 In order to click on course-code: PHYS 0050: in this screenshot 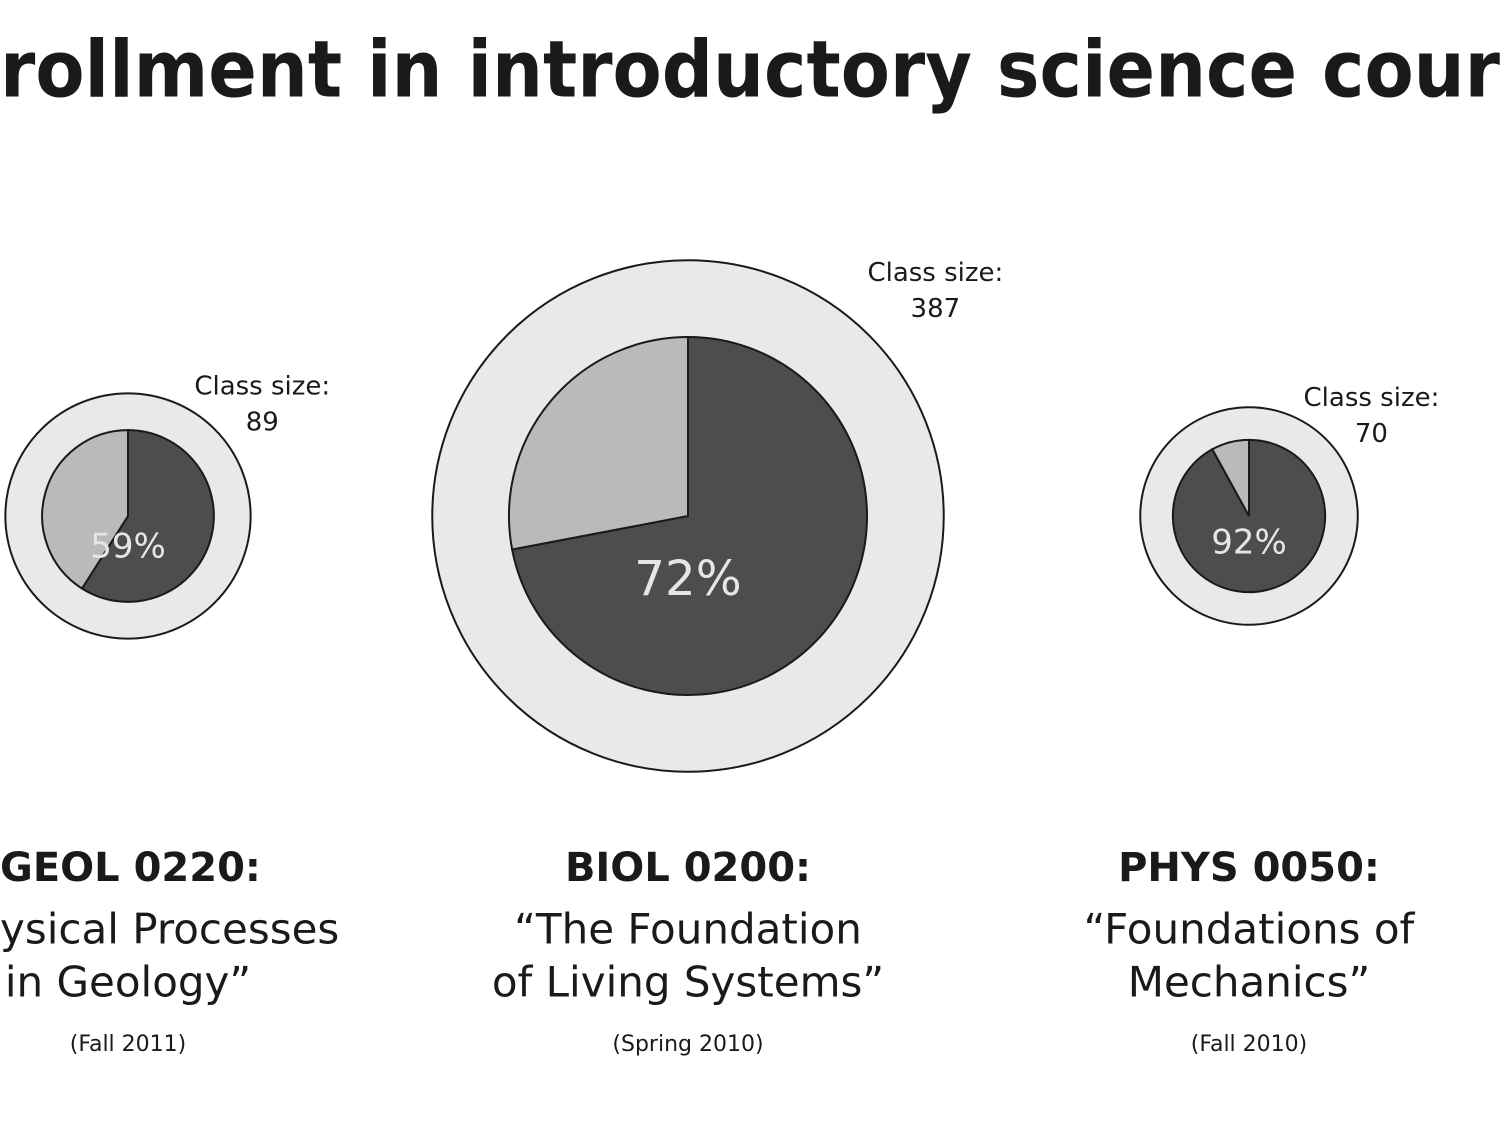, I will do `click(1249, 868)`.